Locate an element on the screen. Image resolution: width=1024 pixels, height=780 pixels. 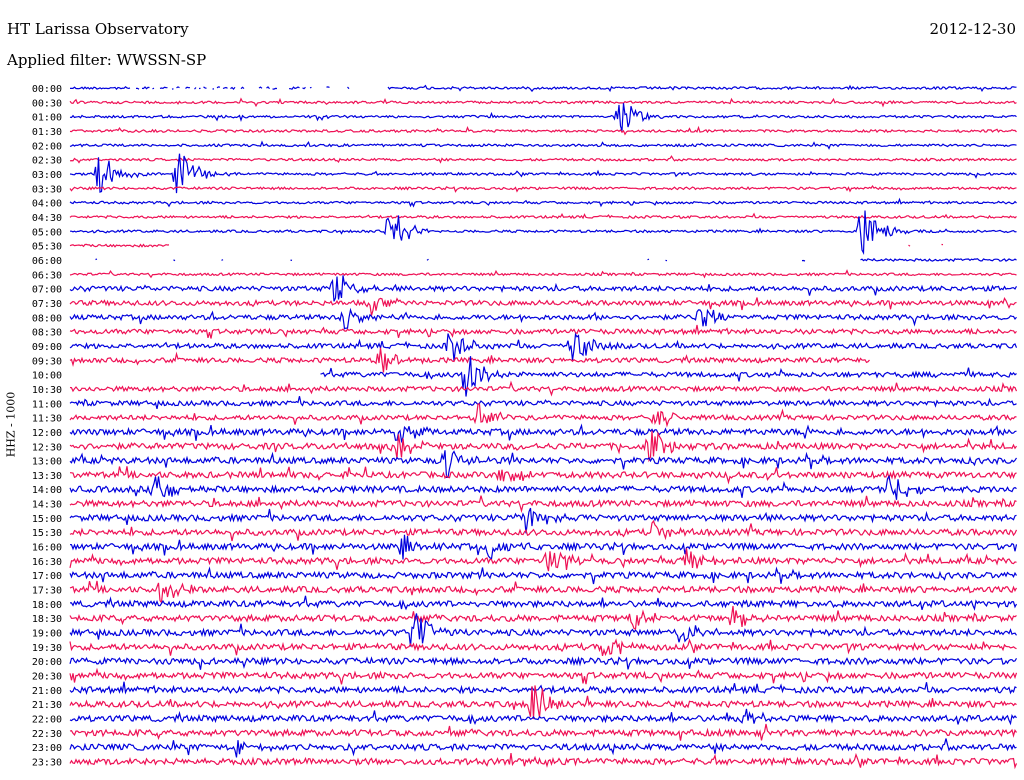
trace-time-label: 17:30 is located at coordinates (47, 591).